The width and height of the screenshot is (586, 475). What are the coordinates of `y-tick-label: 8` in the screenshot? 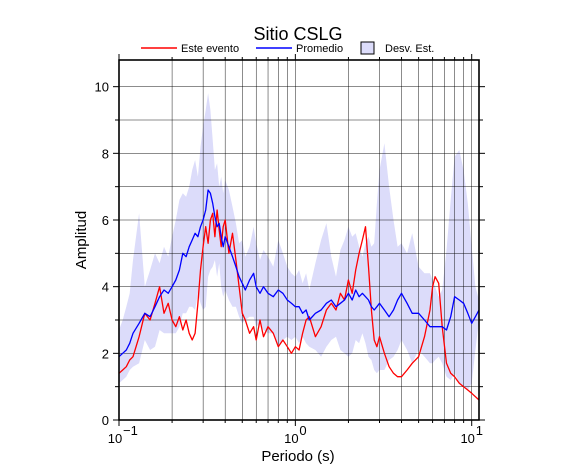 It's located at (105, 153).